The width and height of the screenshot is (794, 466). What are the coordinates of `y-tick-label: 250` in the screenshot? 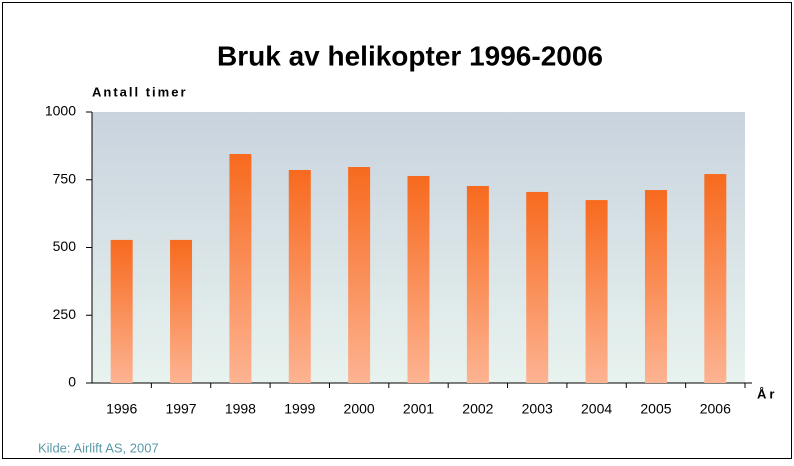 It's located at (65, 314).